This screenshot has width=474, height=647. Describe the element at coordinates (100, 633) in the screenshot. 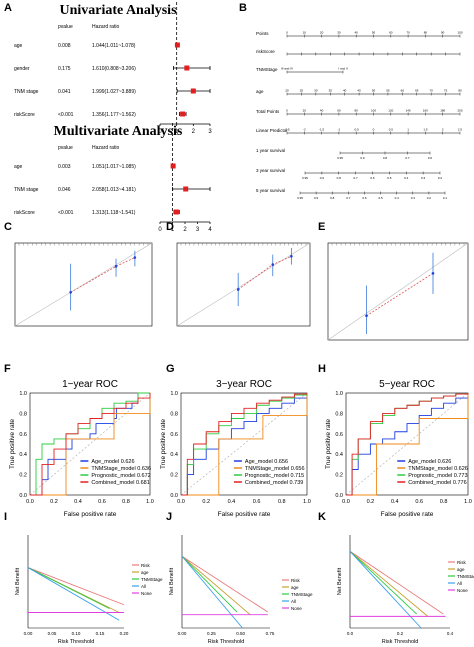

I see `dca-i-x-tick-label: 0.15` at that location.